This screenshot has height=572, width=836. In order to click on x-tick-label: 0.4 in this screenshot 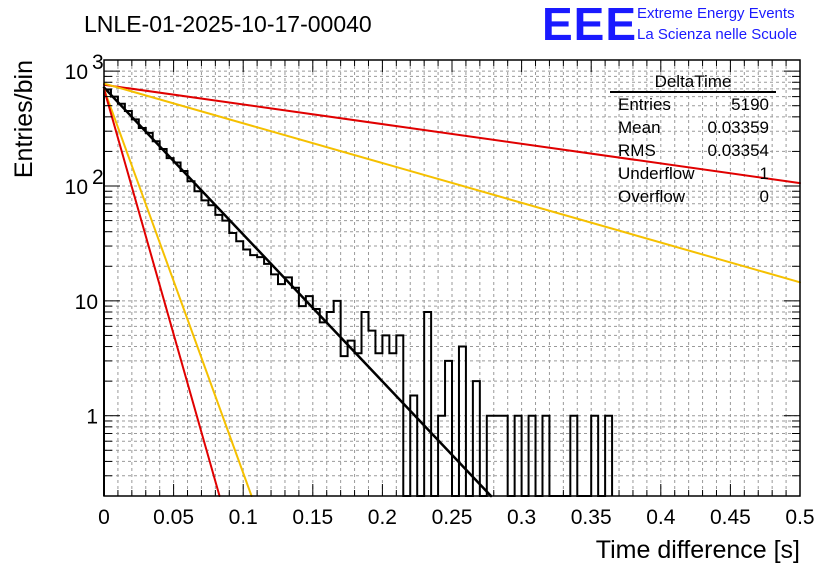, I will do `click(661, 517)`.